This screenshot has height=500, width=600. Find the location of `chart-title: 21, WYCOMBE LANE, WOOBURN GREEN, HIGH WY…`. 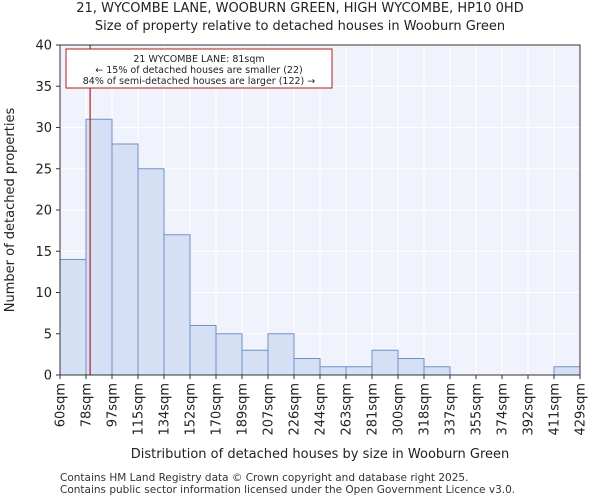

chart-title: 21, WYCOMBE LANE, WOOBURN GREEN, HIGH WY… is located at coordinates (300, 8).